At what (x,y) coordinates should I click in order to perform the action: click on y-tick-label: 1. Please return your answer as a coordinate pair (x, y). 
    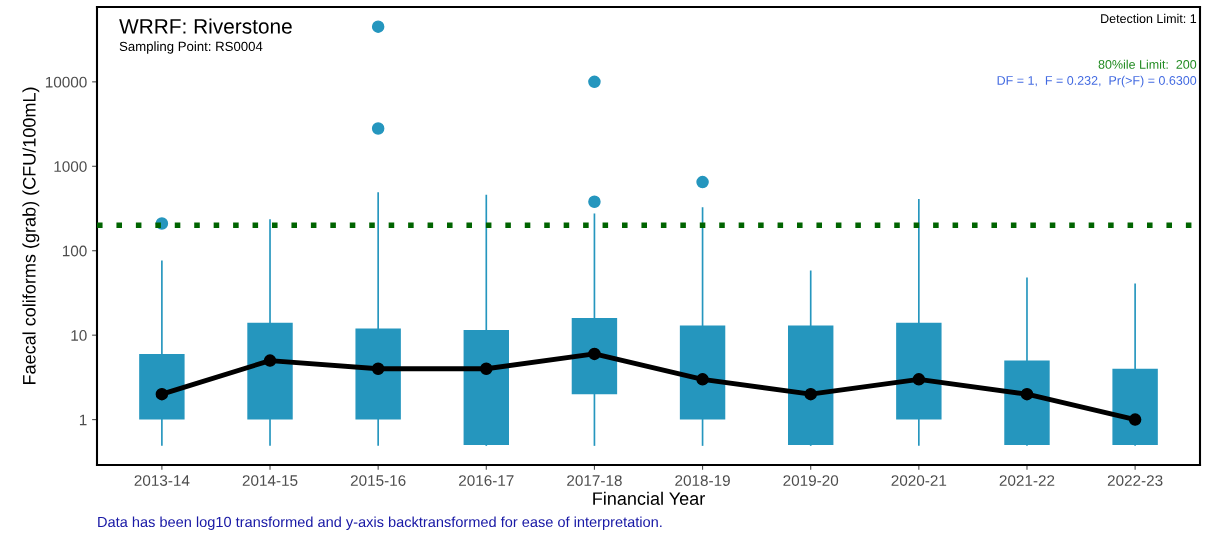
    Looking at the image, I should click on (83, 420).